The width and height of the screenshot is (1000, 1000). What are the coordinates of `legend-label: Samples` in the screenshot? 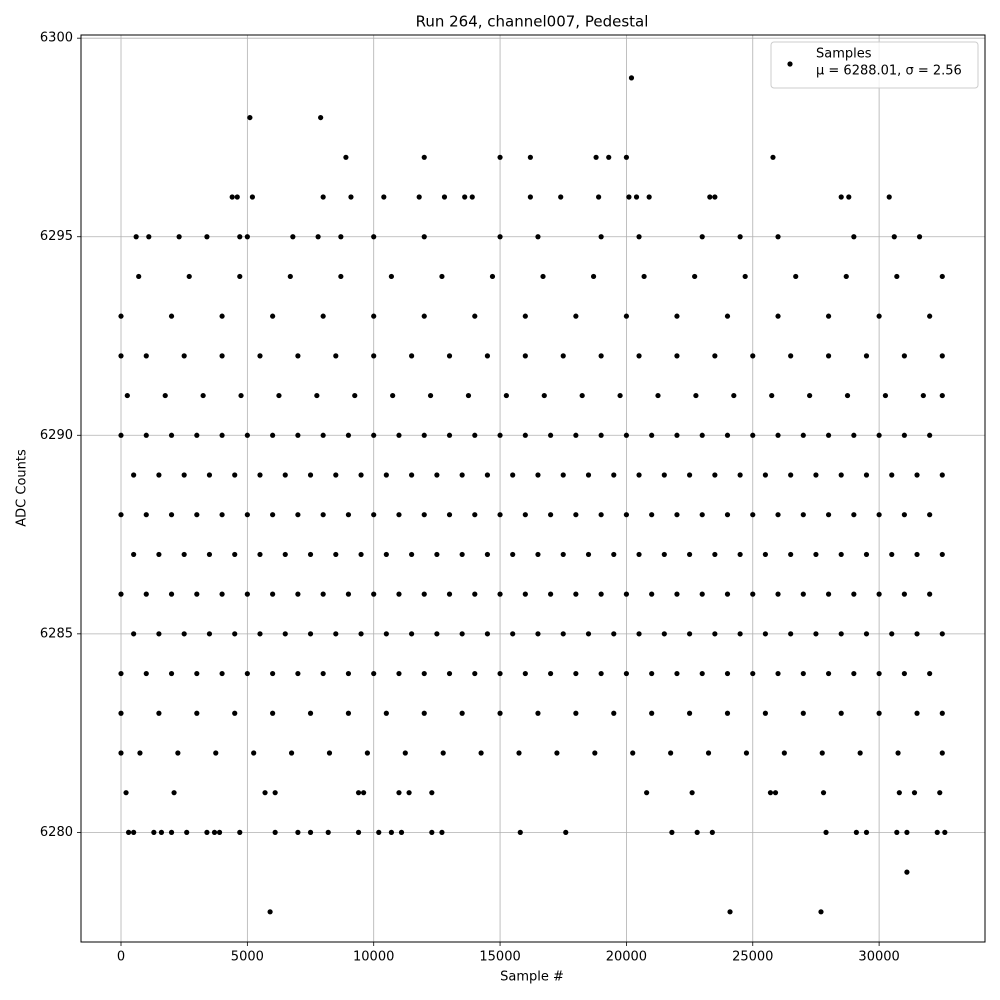 It's located at (844, 54).